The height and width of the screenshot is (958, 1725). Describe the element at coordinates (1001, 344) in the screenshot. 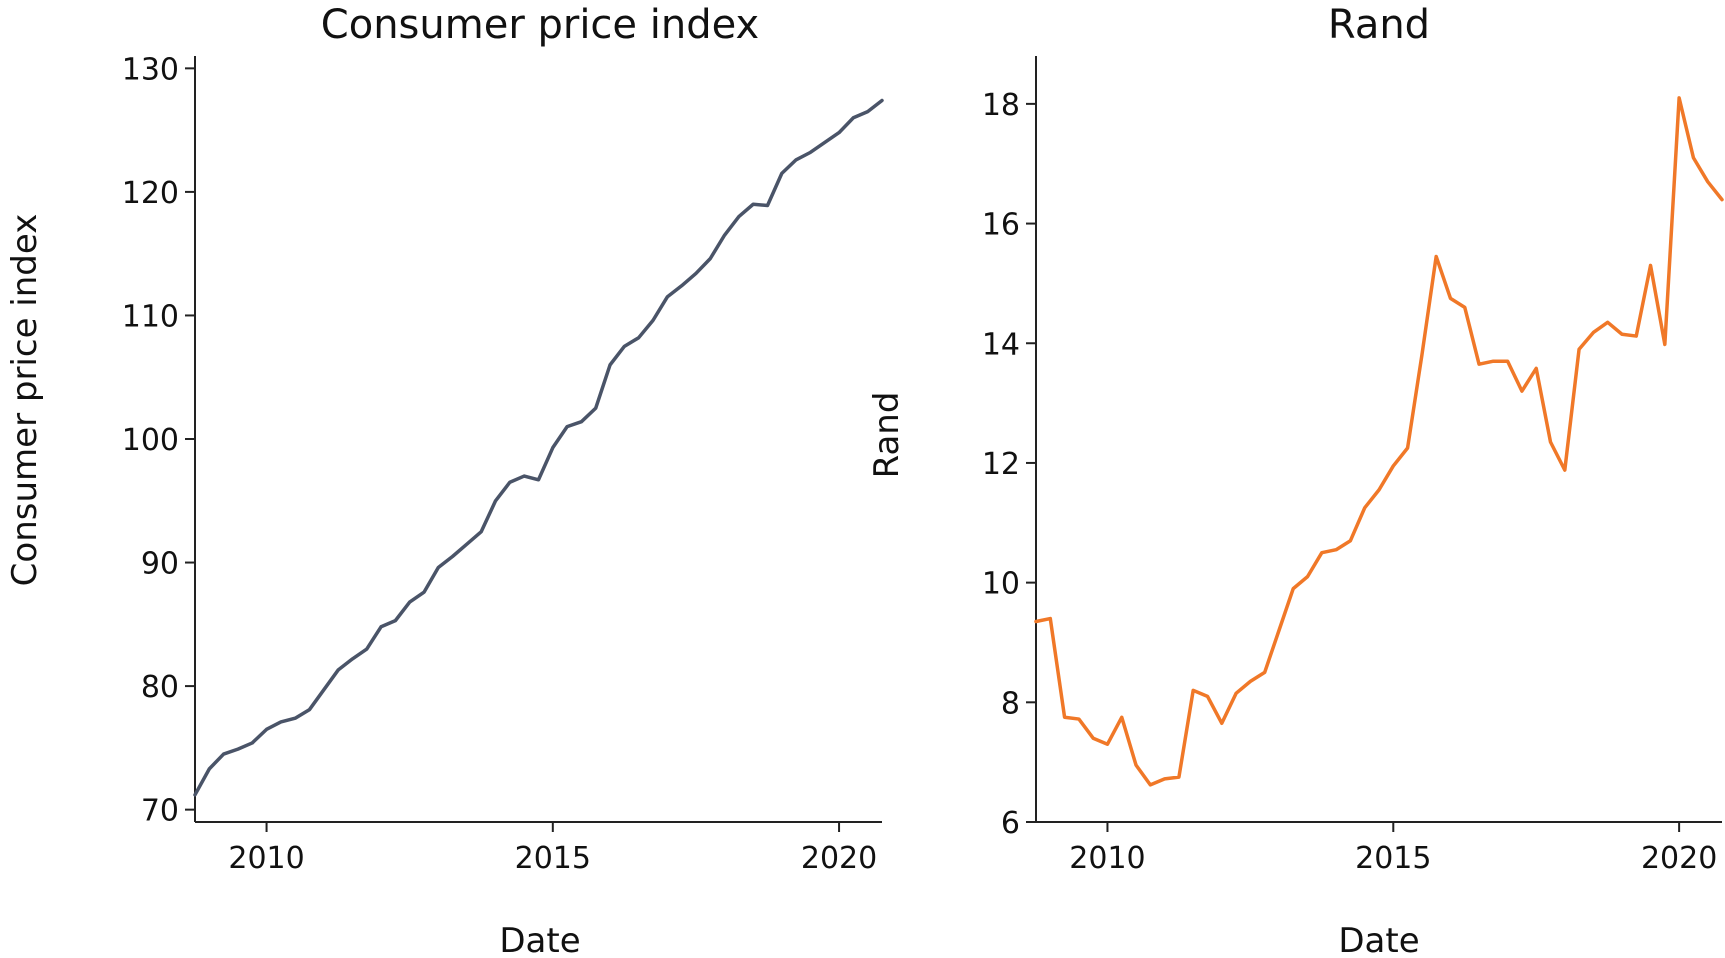

I see `rand-y-tick-label: 14` at that location.